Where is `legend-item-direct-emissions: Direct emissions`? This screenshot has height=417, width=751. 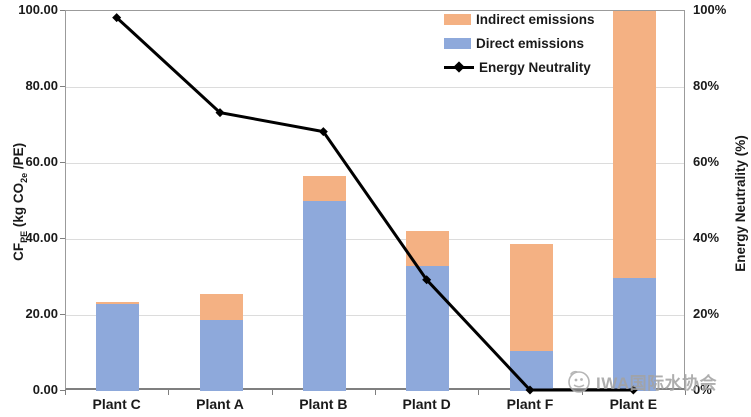
legend-item-direct-emissions: Direct emissions is located at coordinates (519, 43).